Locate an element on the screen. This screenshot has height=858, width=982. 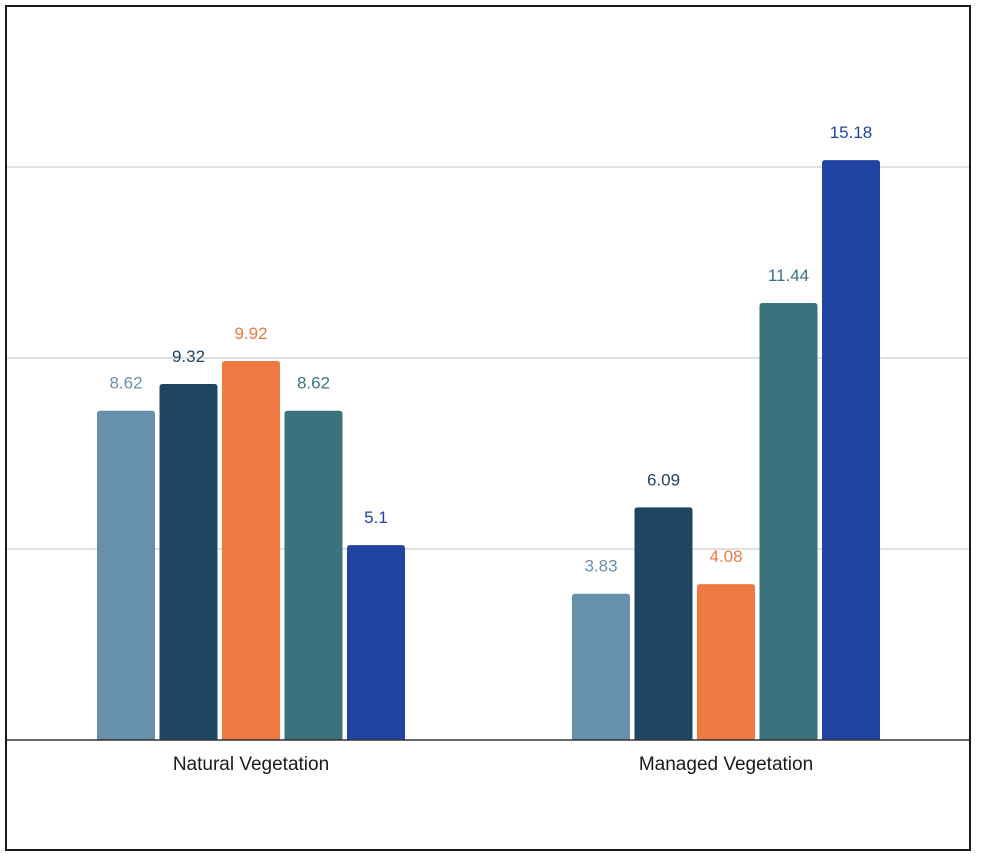
category-label-managed-vegetation: Managed Vegetation is located at coordinates (726, 764).